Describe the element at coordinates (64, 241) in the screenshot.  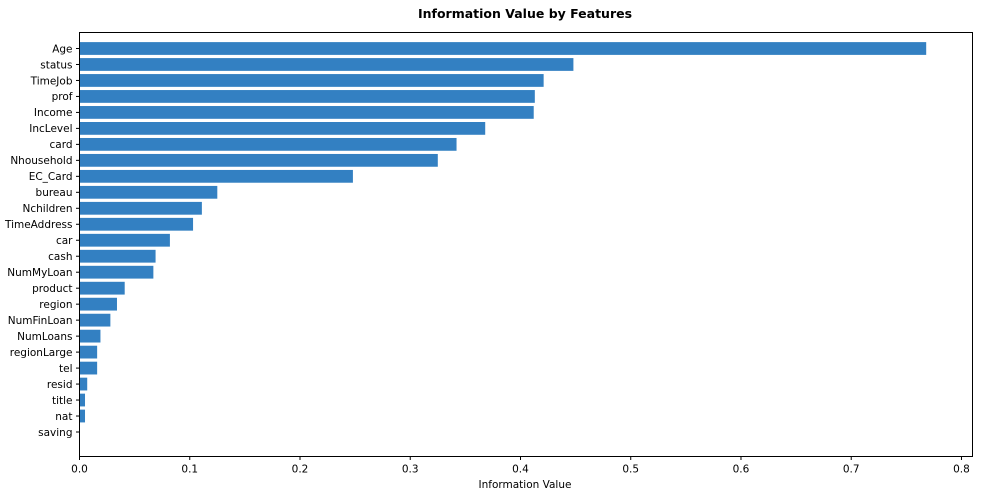
I see `y-tick-label: car` at that location.